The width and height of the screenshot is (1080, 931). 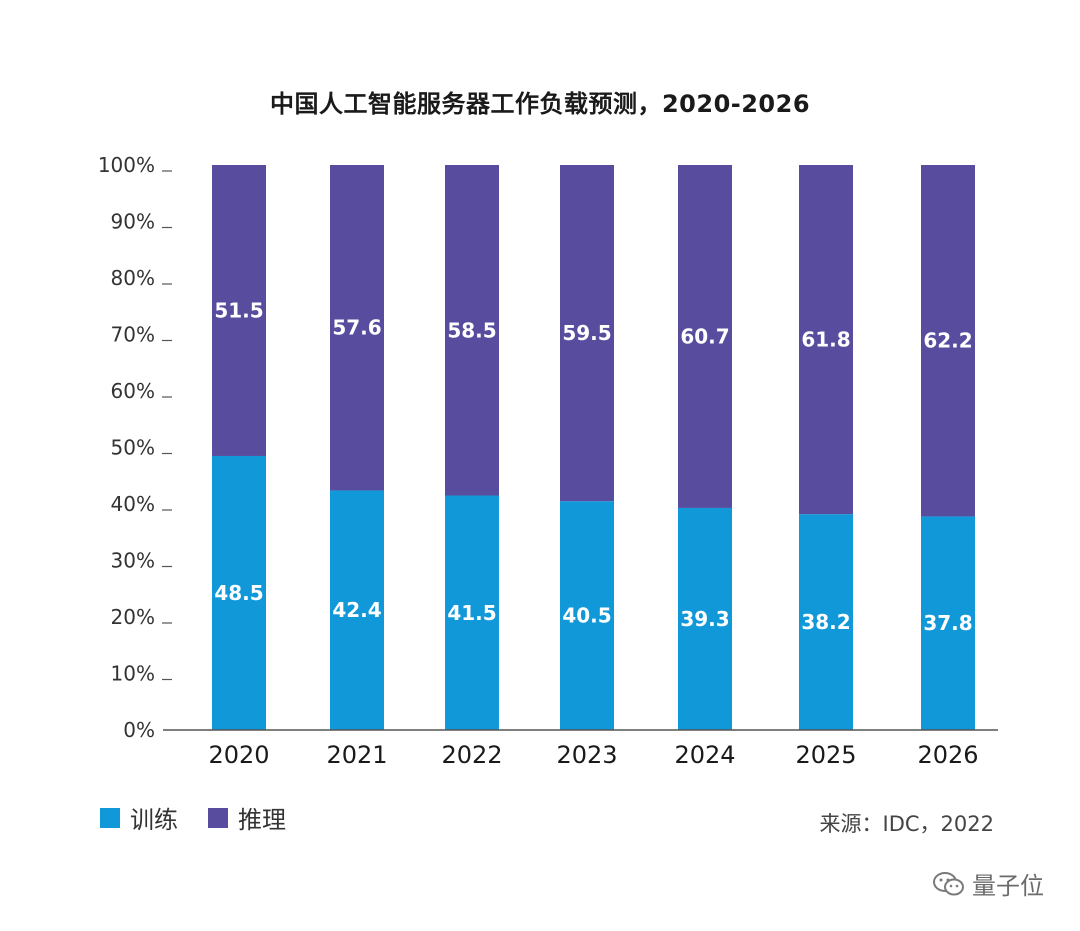 I want to click on x-tick-label: 2022, so click(x=471, y=755).